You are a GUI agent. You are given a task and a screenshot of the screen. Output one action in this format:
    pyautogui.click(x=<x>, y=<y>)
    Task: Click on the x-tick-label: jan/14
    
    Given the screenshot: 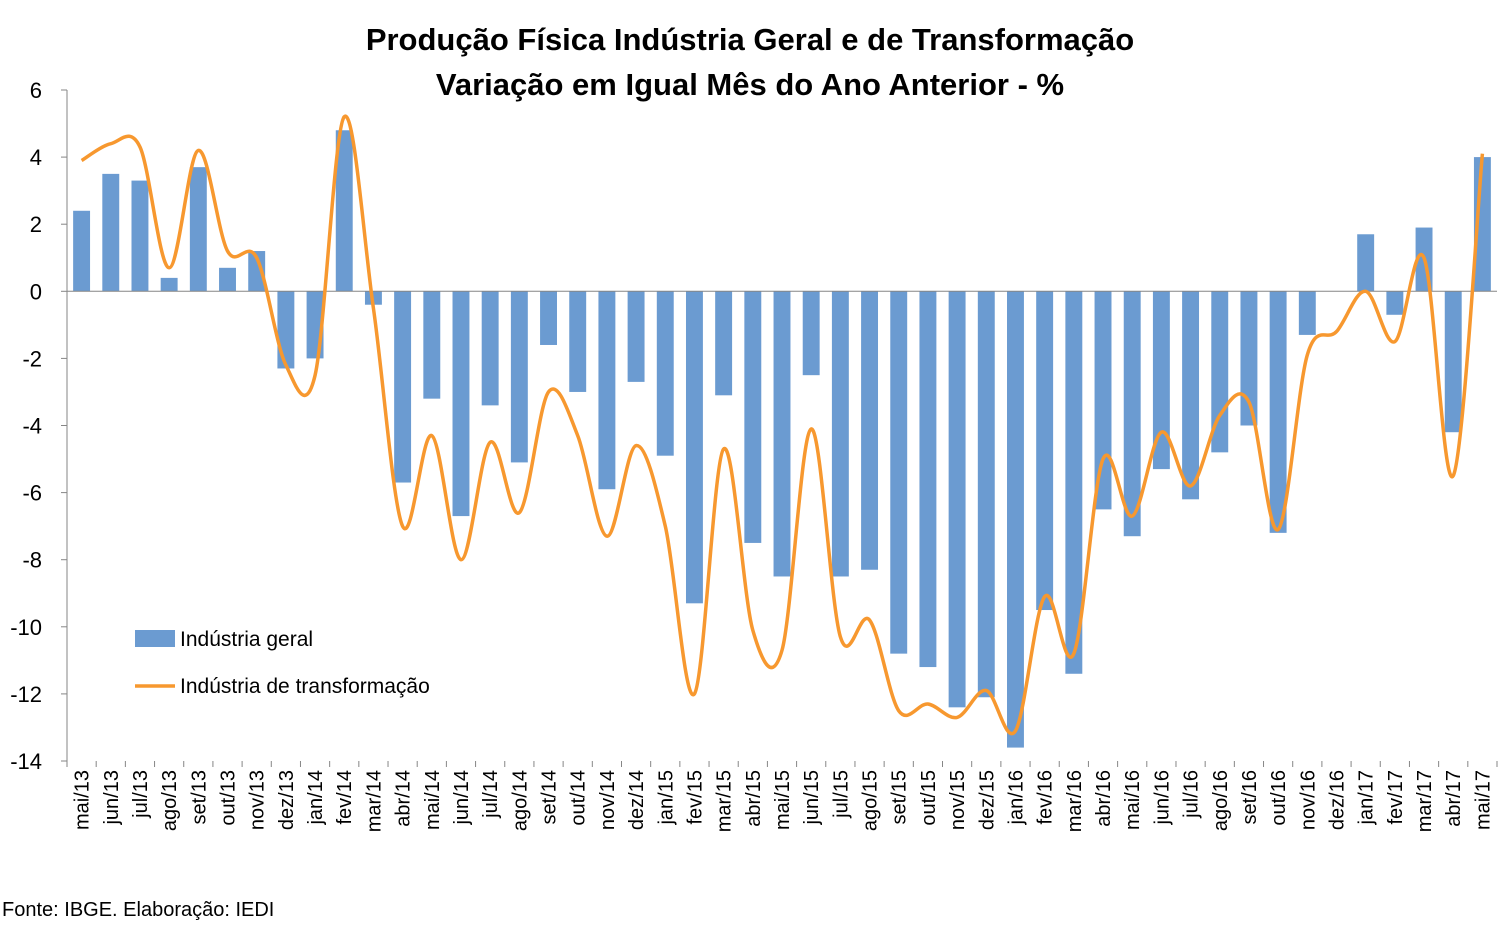 What is the action you would take?
    pyautogui.click(x=316, y=798)
    